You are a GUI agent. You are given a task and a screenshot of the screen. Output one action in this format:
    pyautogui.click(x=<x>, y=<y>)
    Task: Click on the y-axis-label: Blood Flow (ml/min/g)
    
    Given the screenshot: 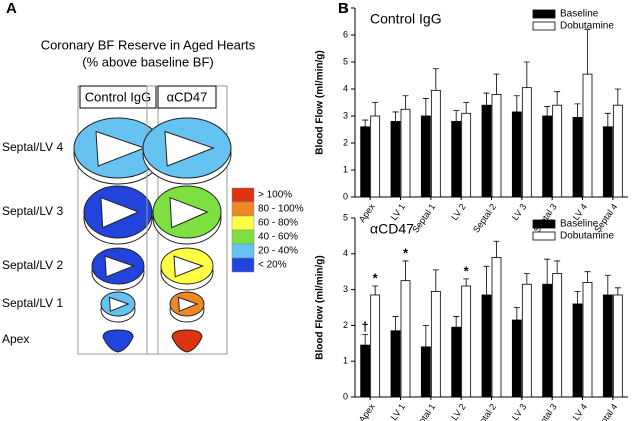 What is the action you would take?
    pyautogui.click(x=320, y=307)
    